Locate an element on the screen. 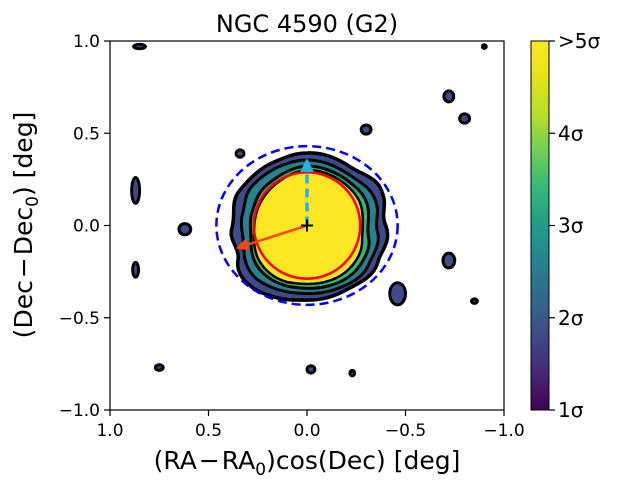 This screenshot has height=487, width=622. colorbar-tick-label: 2σ is located at coordinates (571, 318).